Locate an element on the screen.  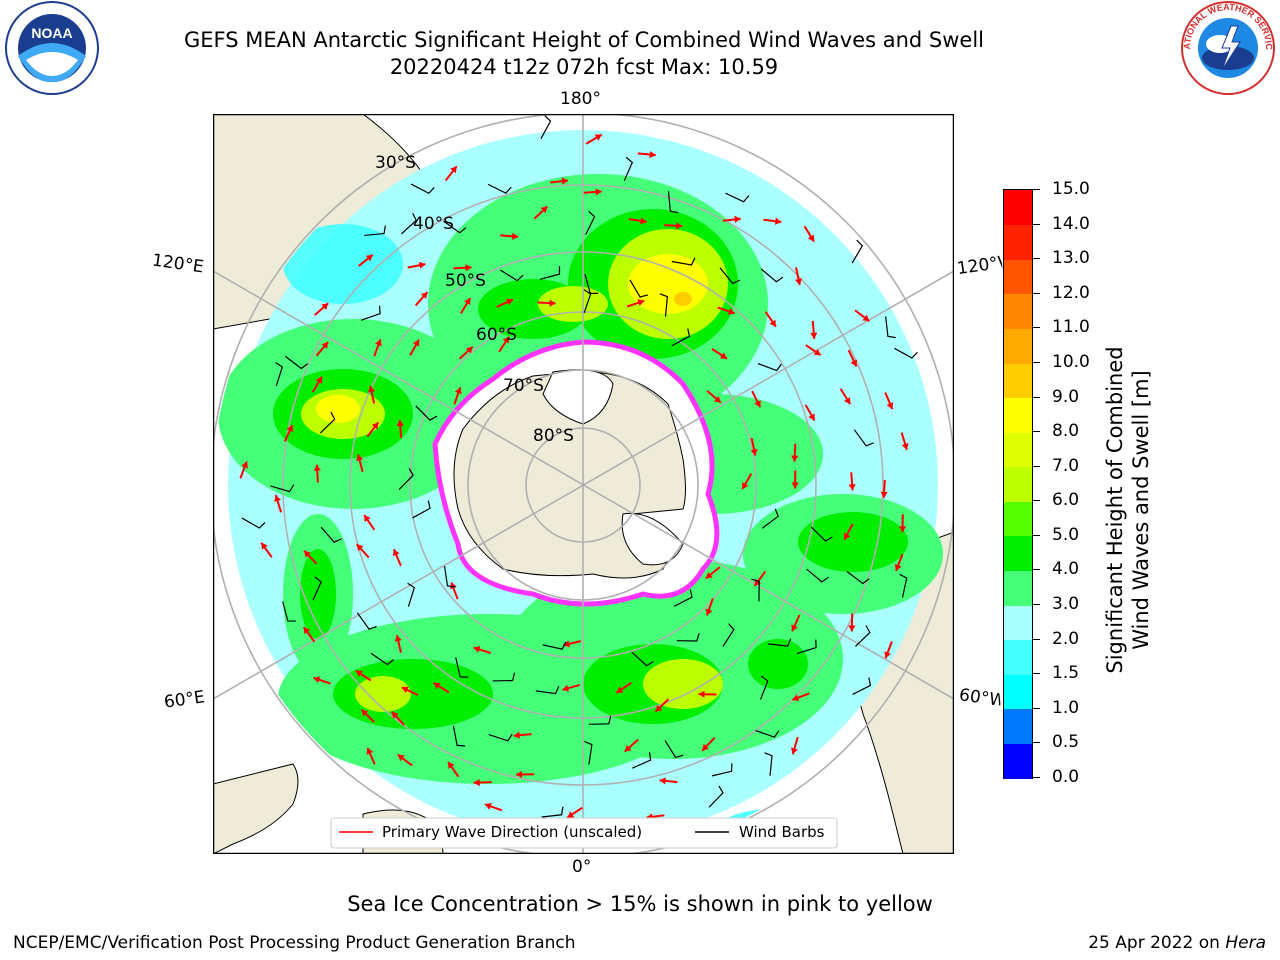
colorbar-tick-label: 15.0 is located at coordinates (1071, 189).